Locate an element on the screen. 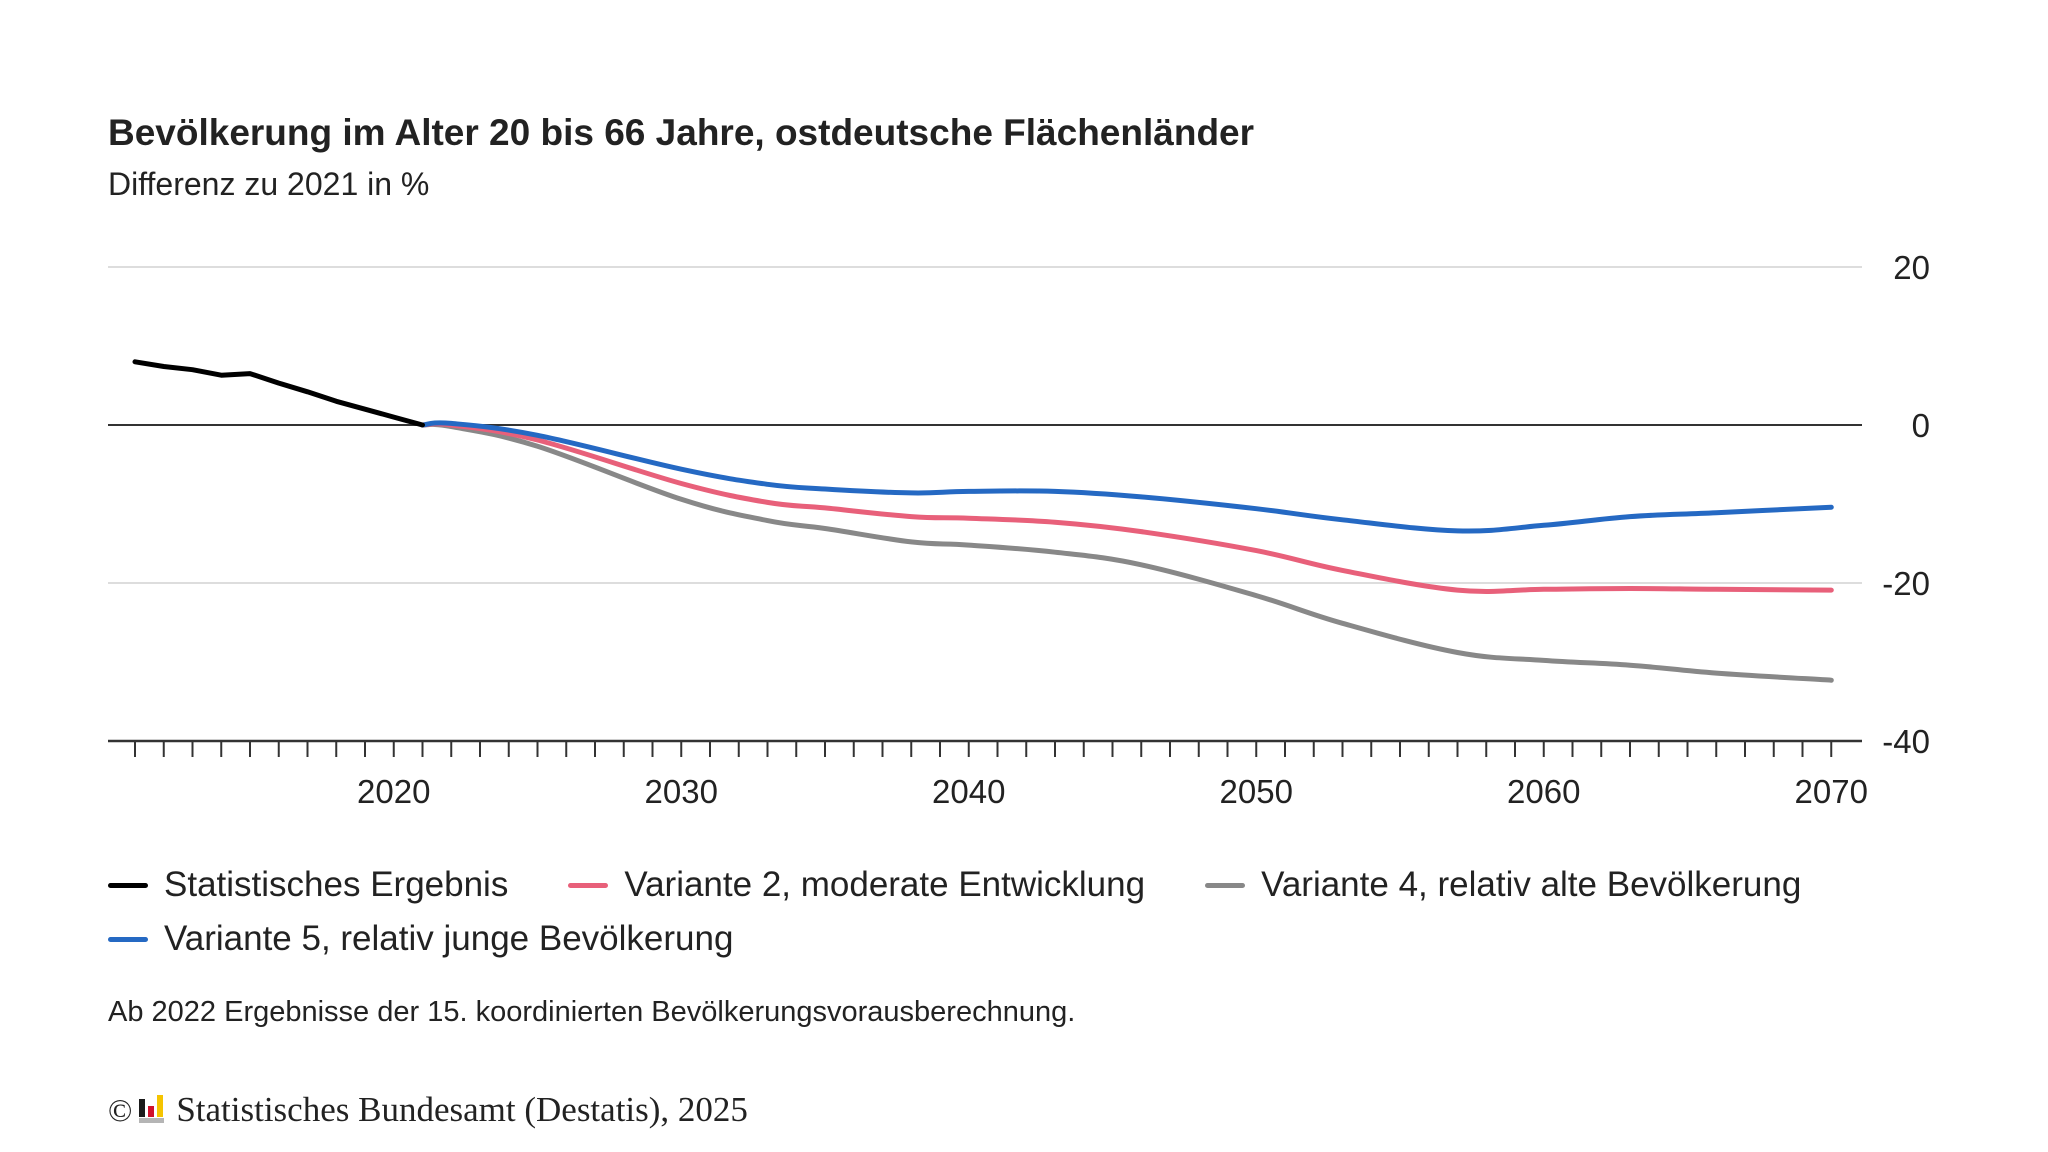  copyright-icon: © is located at coordinates (120, 1109).